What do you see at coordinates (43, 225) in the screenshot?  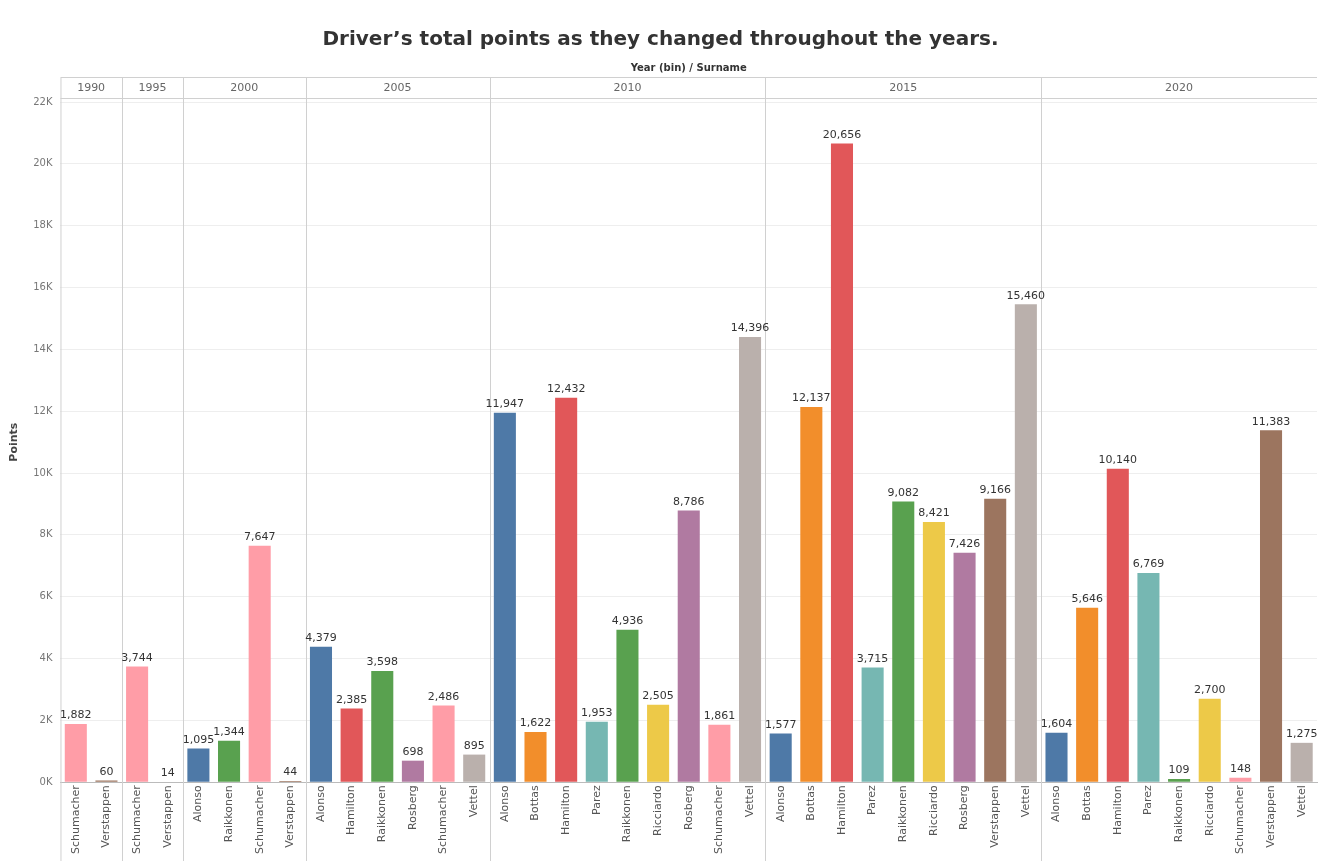 I see `y-tick-label: 18K` at bounding box center [43, 225].